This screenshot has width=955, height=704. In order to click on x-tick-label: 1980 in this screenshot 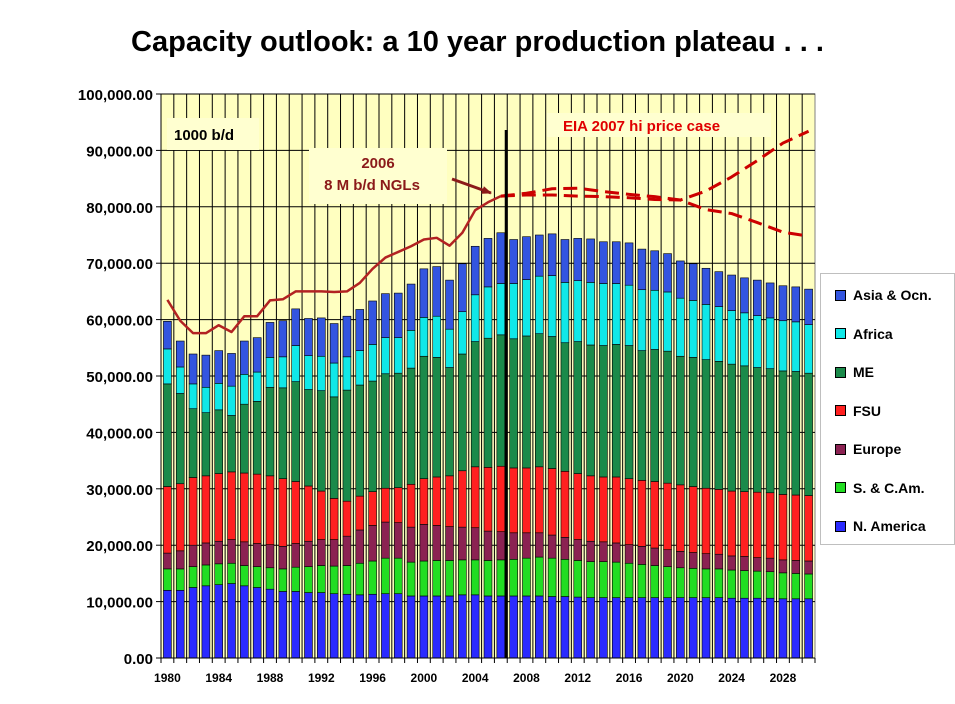, I will do `click(167, 678)`.